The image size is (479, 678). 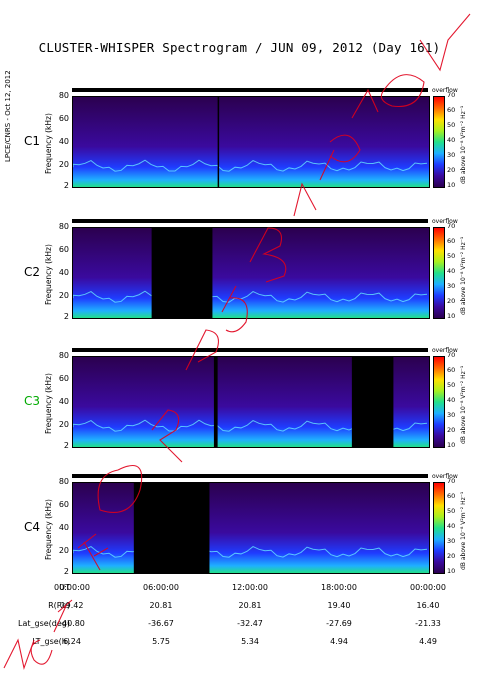 I want to click on orbit-value: 5.75, so click(x=161, y=641).